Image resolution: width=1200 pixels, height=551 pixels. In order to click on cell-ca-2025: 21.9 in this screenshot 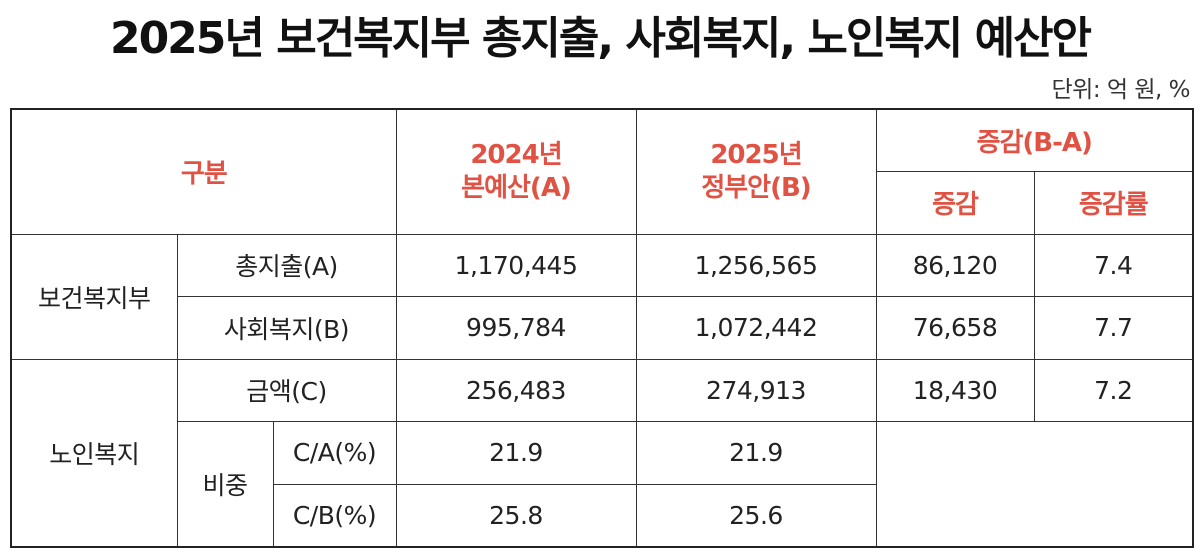, I will do `click(756, 452)`.